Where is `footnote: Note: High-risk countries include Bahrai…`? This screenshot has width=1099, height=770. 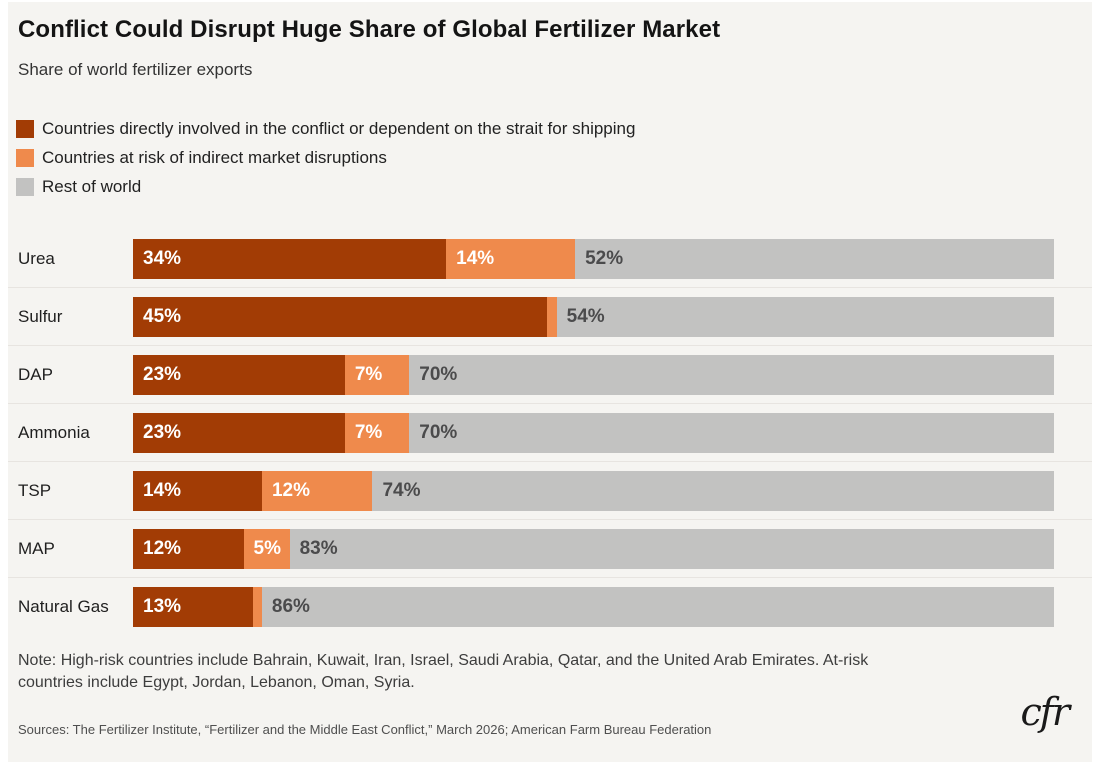
footnote: Note: High-risk countries include Bahrai… is located at coordinates (443, 671).